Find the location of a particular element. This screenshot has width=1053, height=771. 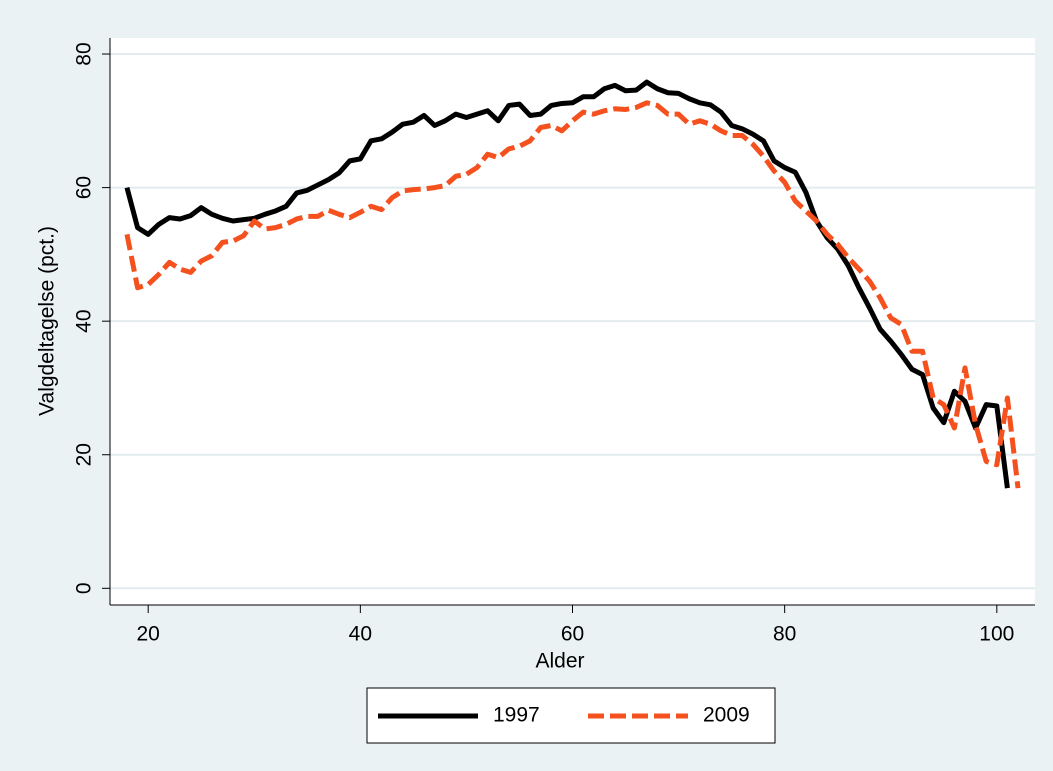

x-tick-label: 80 is located at coordinates (784, 634).